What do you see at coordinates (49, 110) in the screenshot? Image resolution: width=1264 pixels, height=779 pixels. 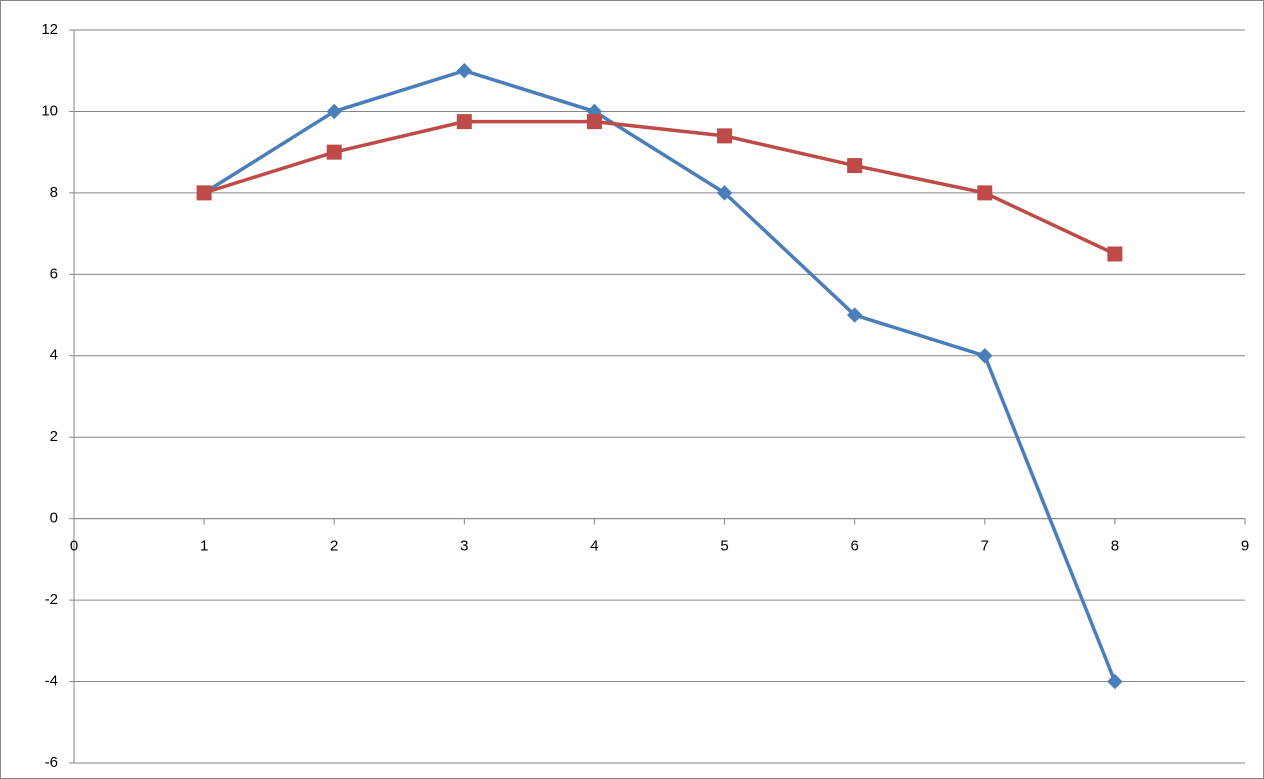 I see `y-tick-label: 10` at bounding box center [49, 110].